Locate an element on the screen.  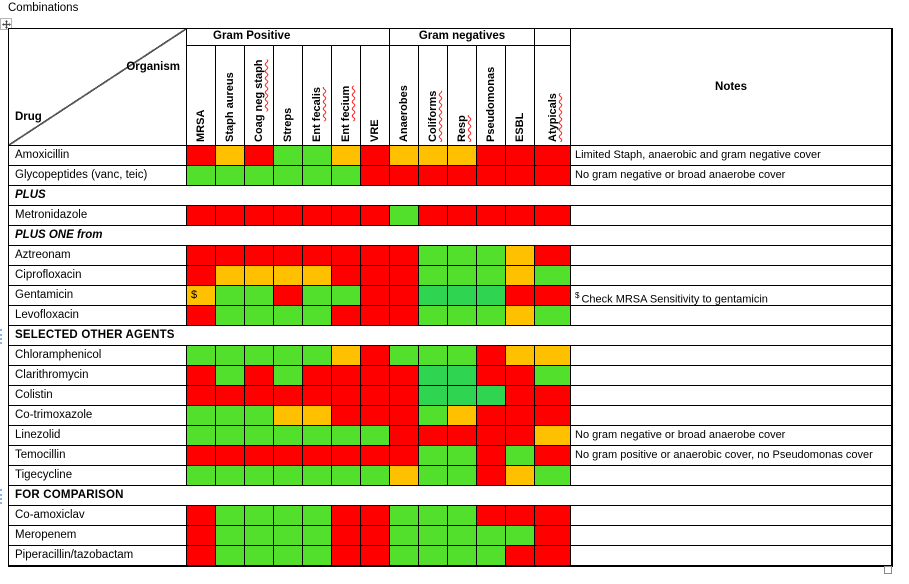
drug-name-cell: Metronidazole is located at coordinates (98, 216).